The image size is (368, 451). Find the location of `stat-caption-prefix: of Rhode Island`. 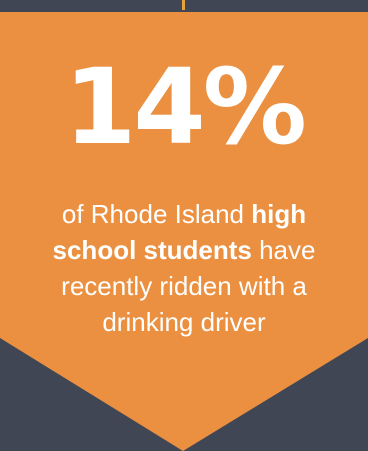

stat-caption-prefix: of Rhode Island is located at coordinates (156, 214).